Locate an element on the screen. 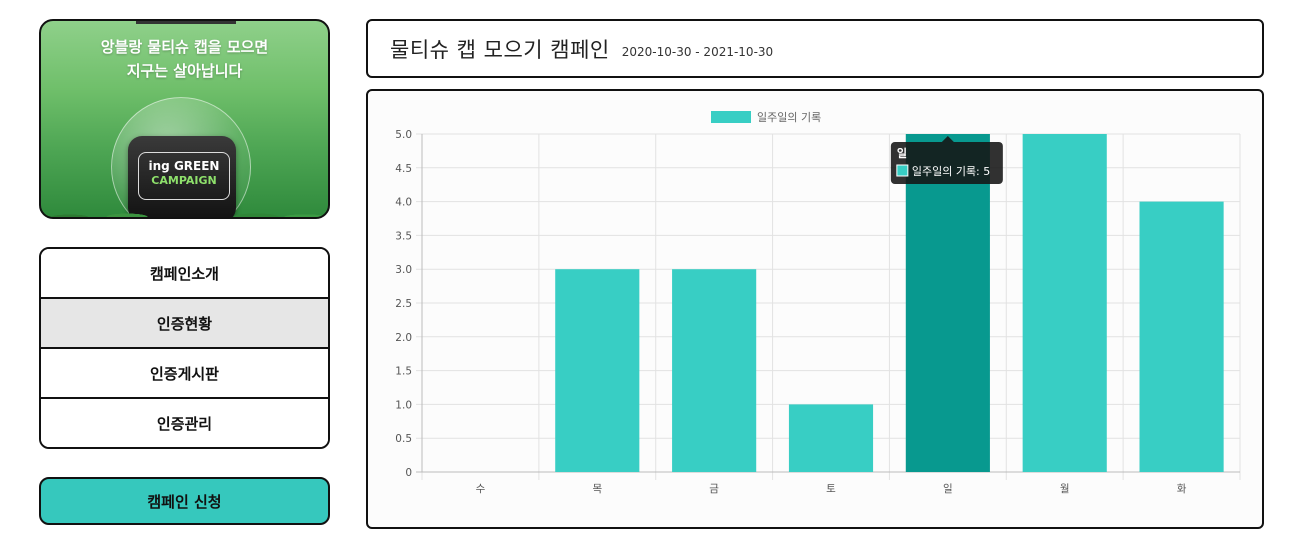  side-menu: 캠페인소개 인증현황 인증게시판 인증관리 is located at coordinates (184, 348).